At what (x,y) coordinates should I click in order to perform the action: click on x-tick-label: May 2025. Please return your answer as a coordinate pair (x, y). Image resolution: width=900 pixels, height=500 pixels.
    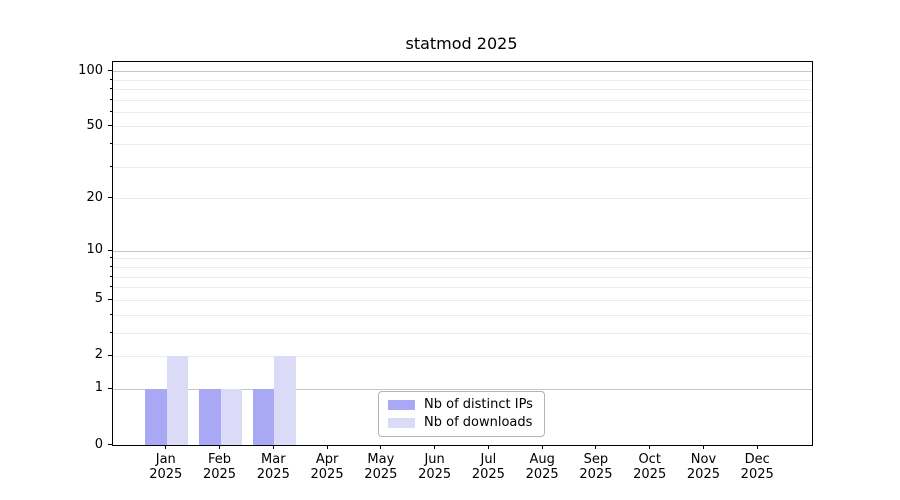
    Looking at the image, I should click on (381, 467).